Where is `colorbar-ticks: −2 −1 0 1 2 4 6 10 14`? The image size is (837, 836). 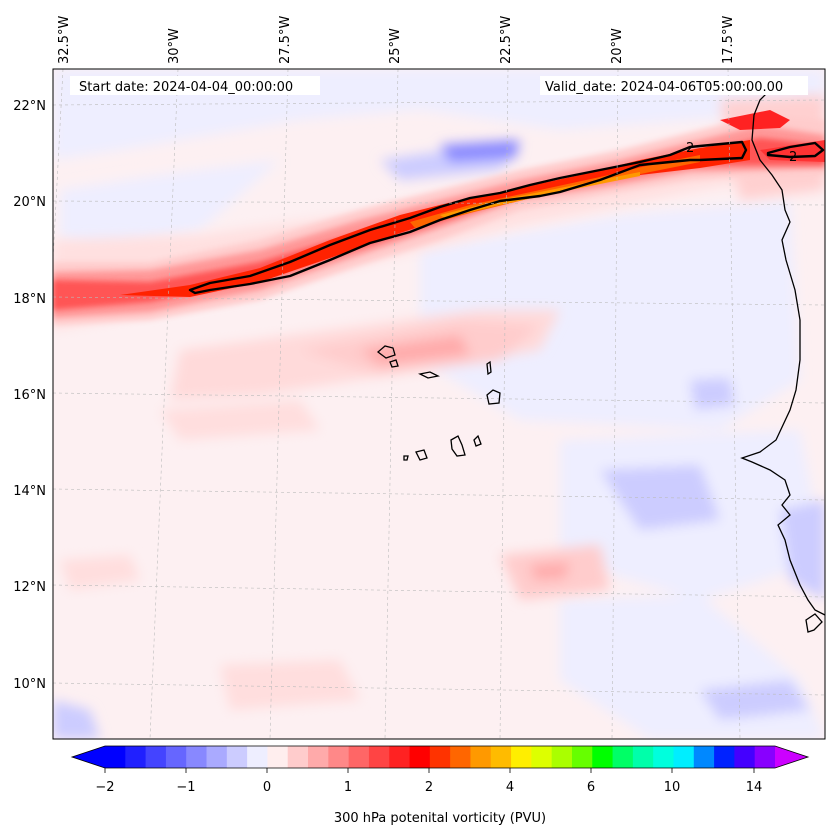 colorbar-ticks: −2 −1 0 1 2 4 6 10 14 is located at coordinates (428, 781).